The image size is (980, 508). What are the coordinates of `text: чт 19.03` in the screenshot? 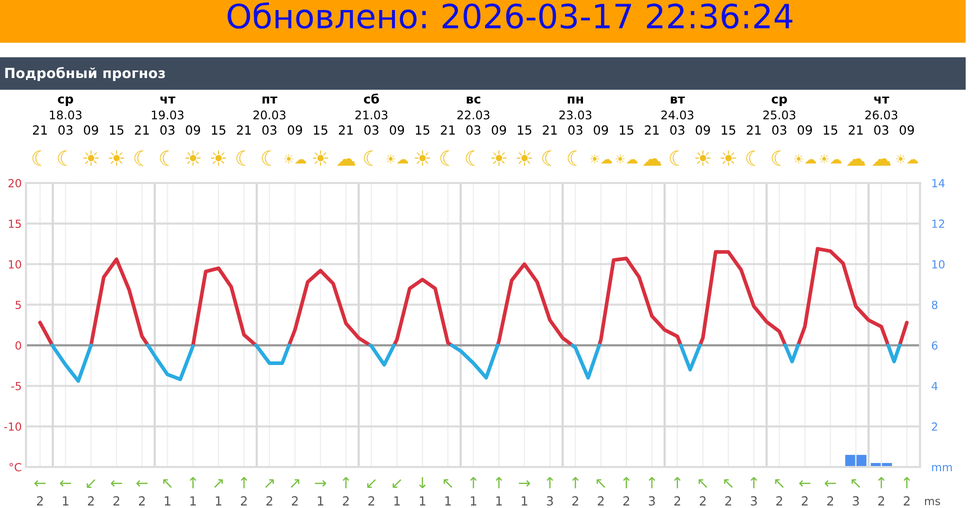 It's located at (168, 108).